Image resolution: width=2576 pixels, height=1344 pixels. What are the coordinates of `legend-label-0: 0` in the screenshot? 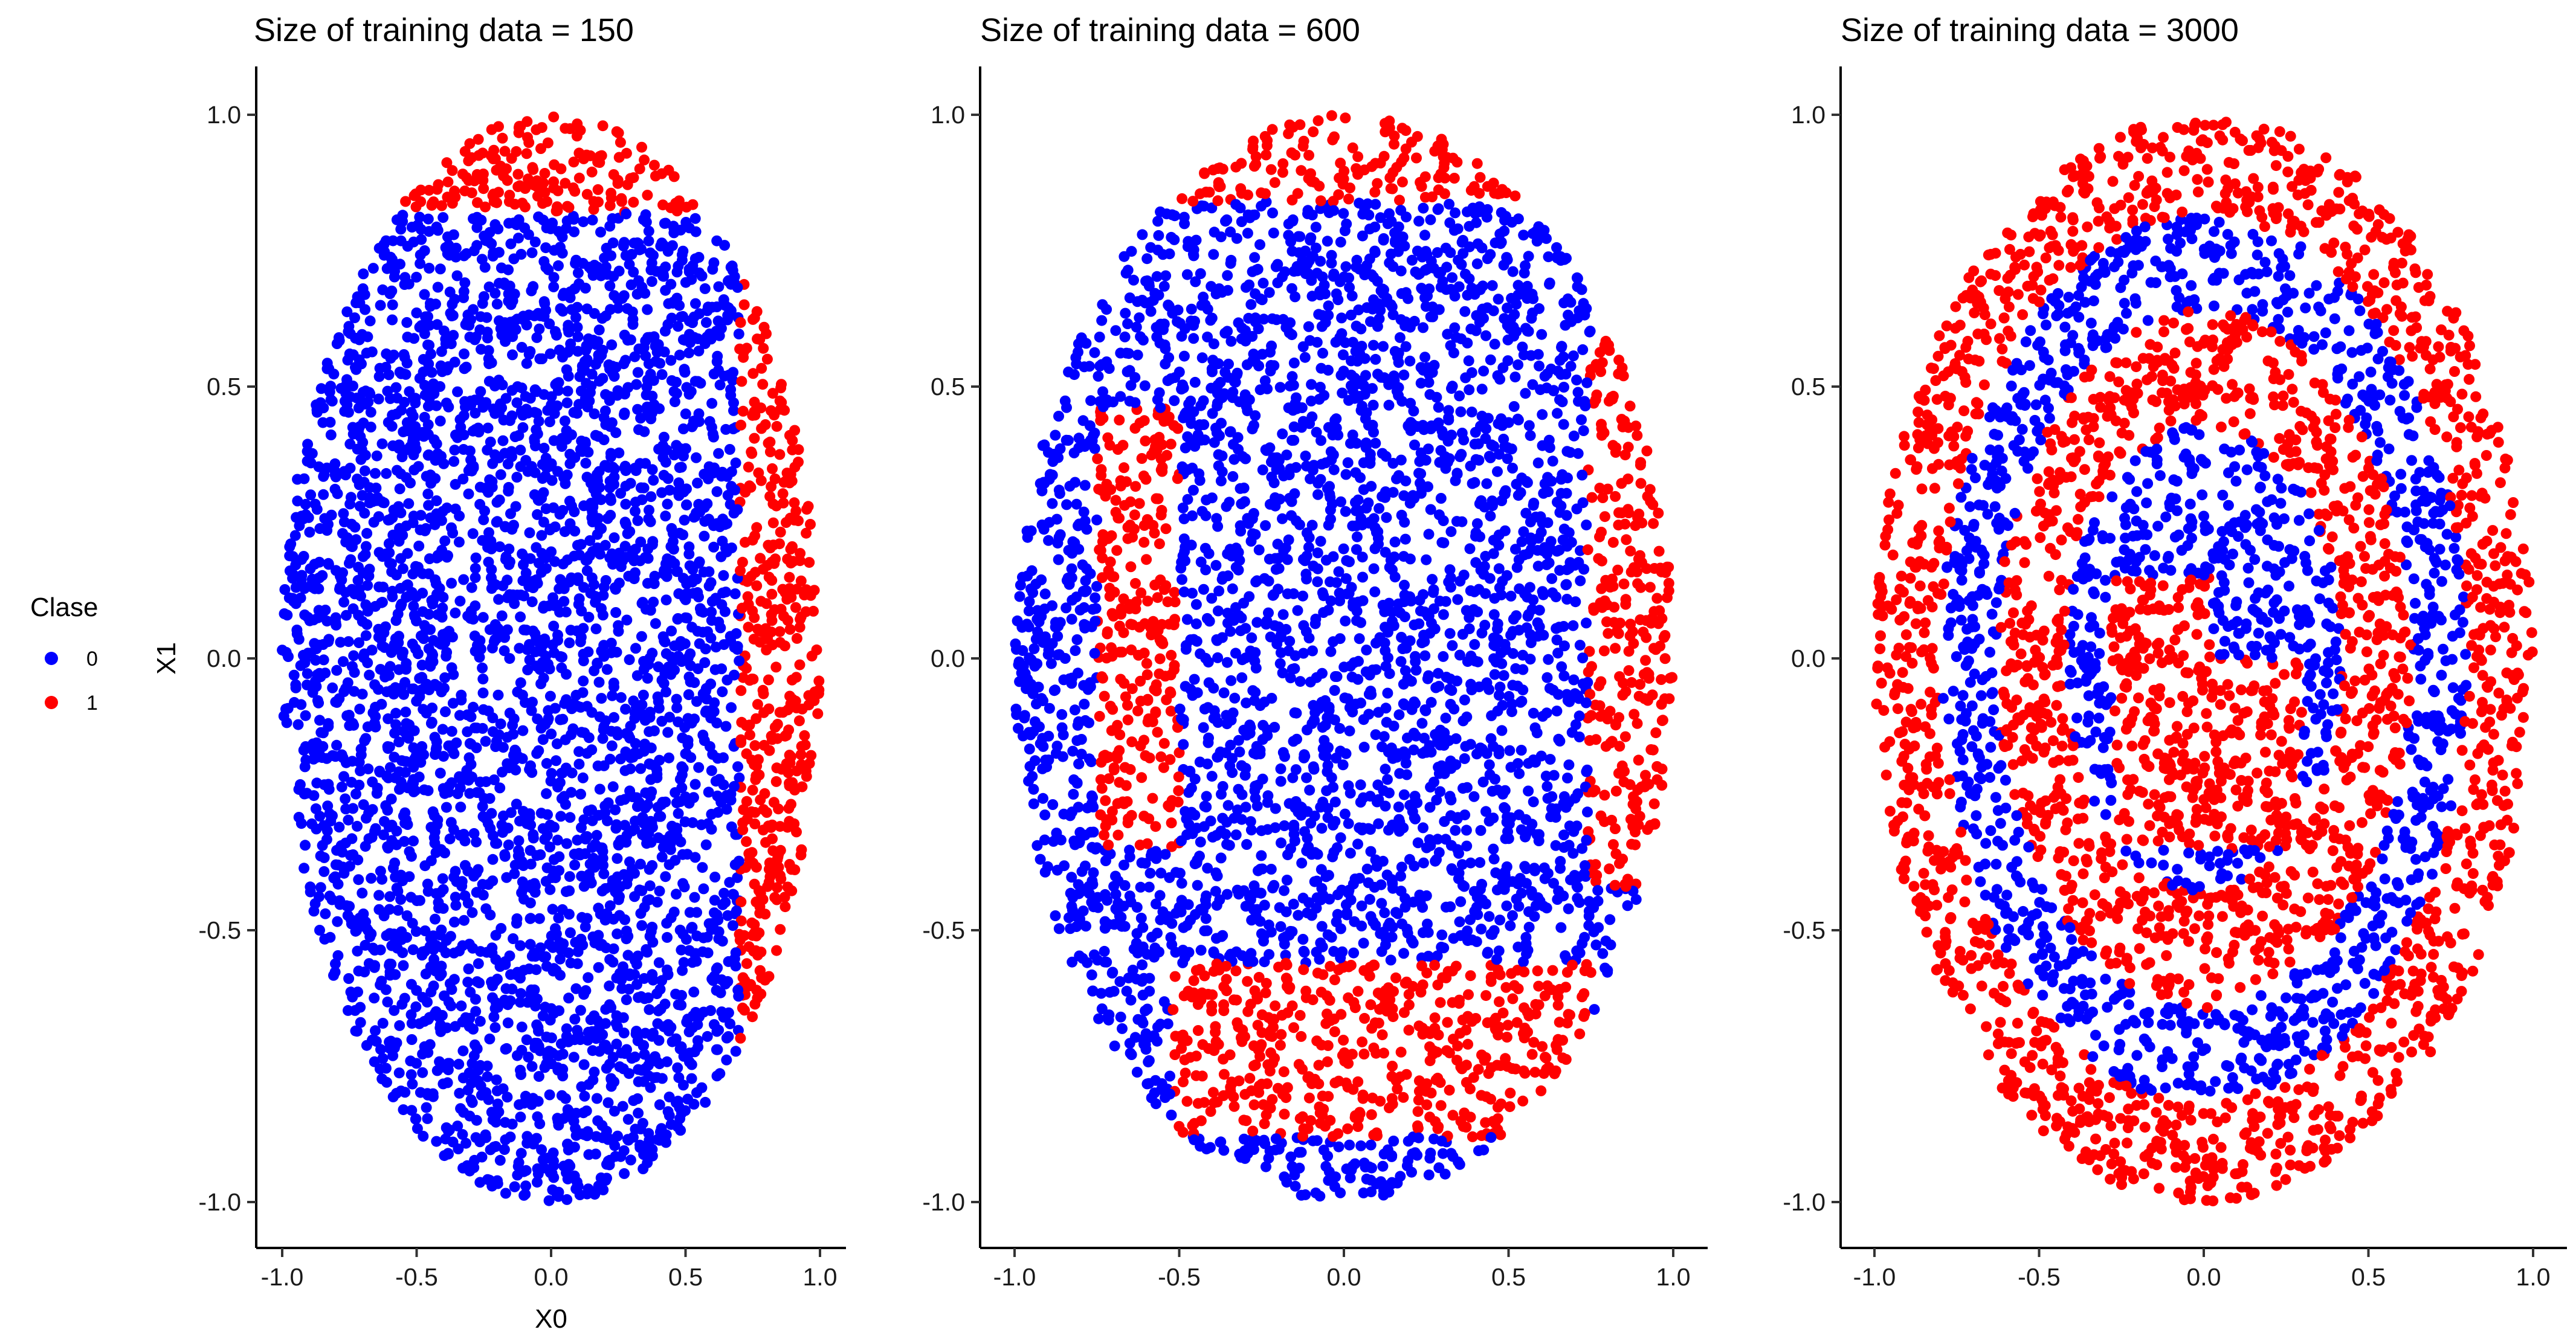 It's located at (92, 659).